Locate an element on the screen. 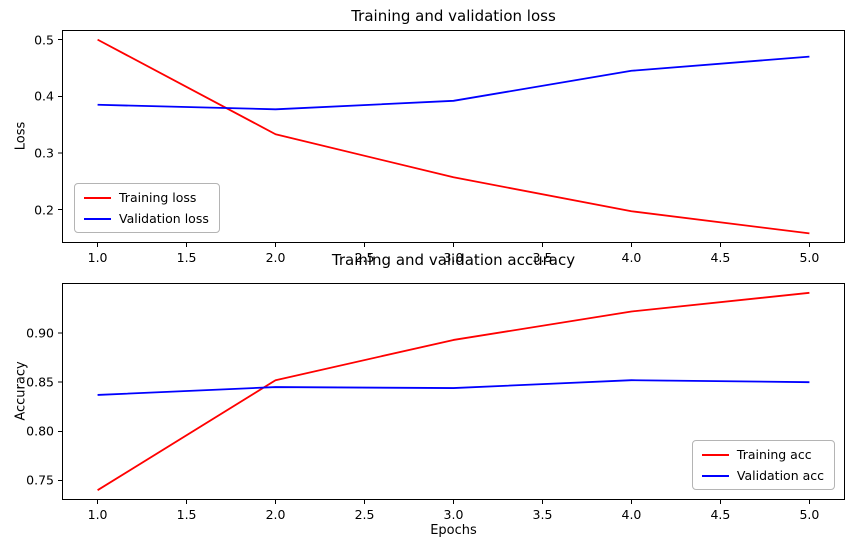  legend-item: Validation acc is located at coordinates (762, 475).